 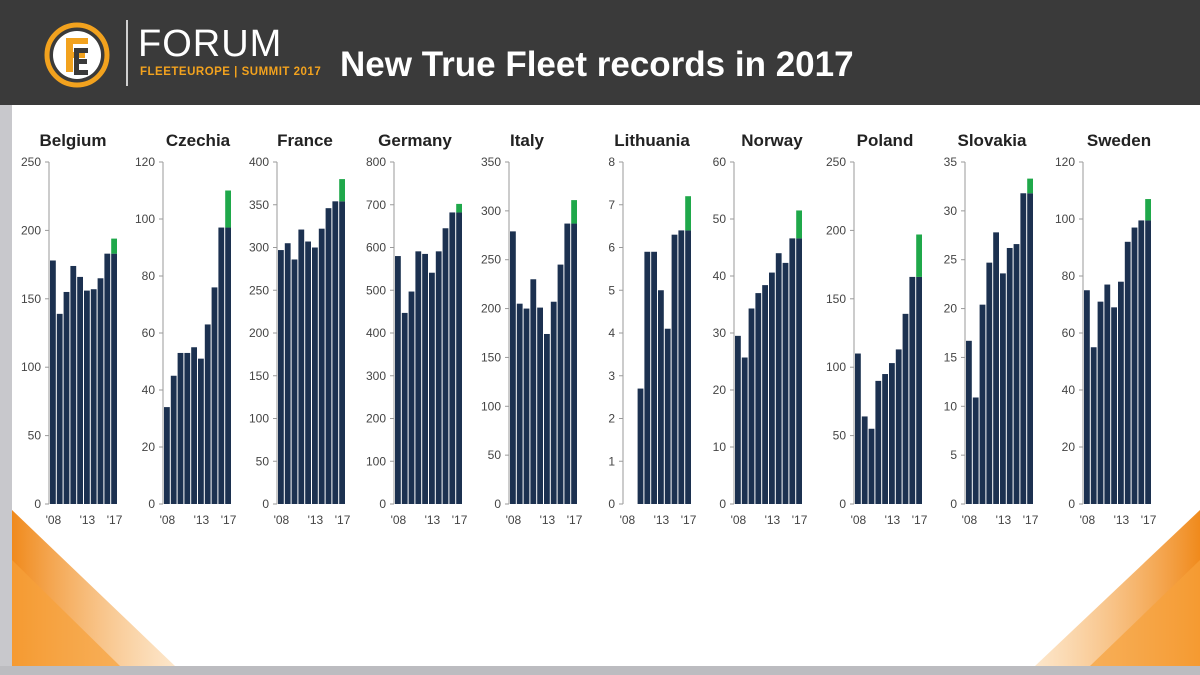 What do you see at coordinates (491, 162) in the screenshot?
I see `y-tick-label: 350` at bounding box center [491, 162].